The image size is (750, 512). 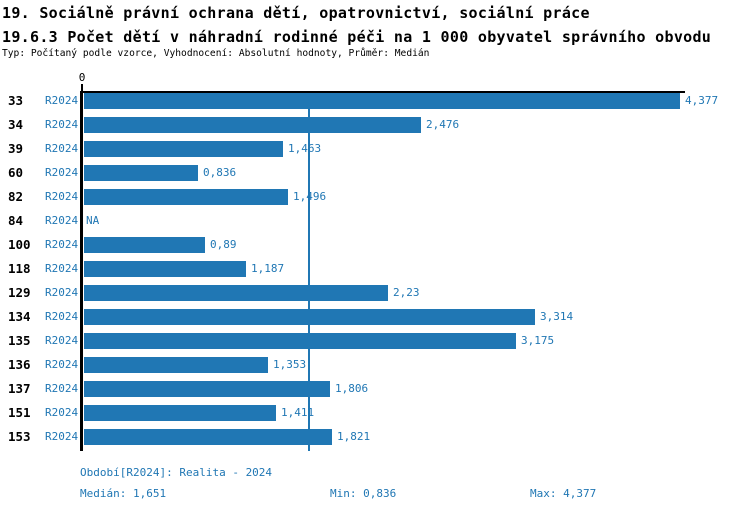 I want to click on footer-max-stat: Max: 4,377, so click(x=563, y=493).